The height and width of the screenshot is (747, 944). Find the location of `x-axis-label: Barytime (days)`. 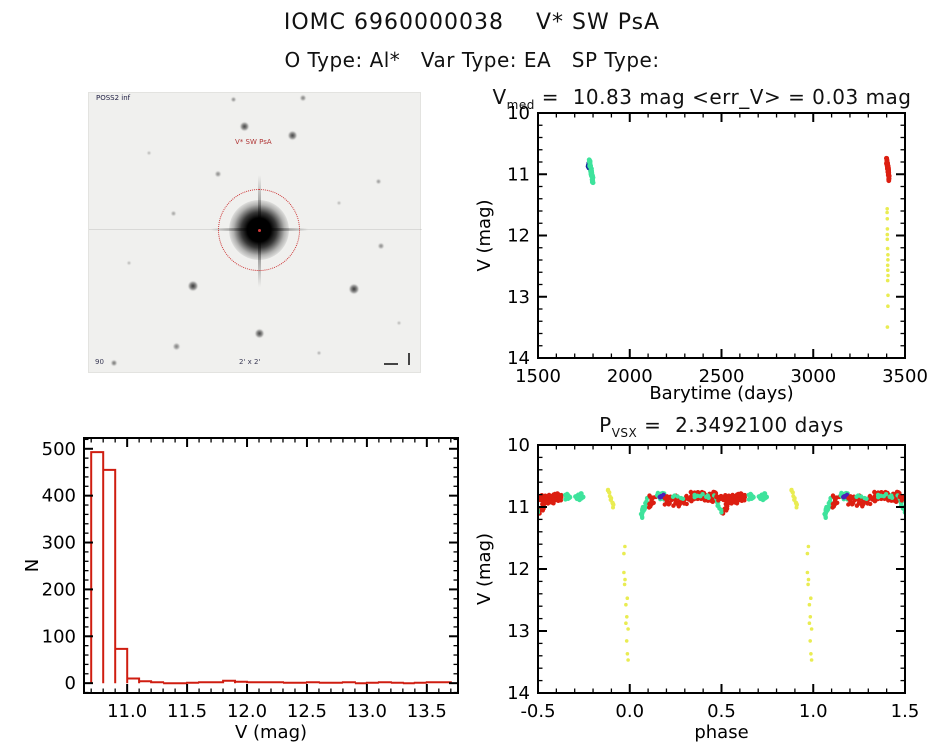

x-axis-label: Barytime (days) is located at coordinates (721, 393).